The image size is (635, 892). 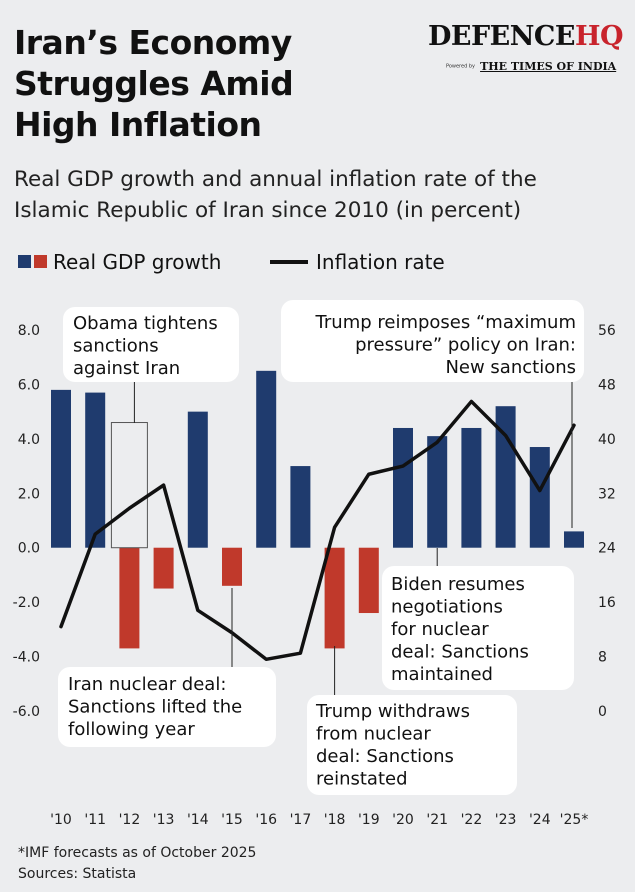 What do you see at coordinates (137, 262) in the screenshot?
I see `legend-gdp-label: Real GDP growth` at bounding box center [137, 262].